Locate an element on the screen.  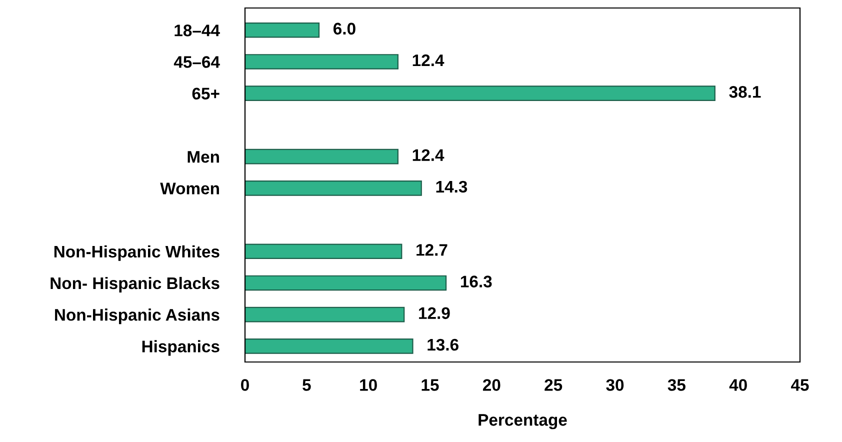
data-label: 6.0 is located at coordinates (345, 28).